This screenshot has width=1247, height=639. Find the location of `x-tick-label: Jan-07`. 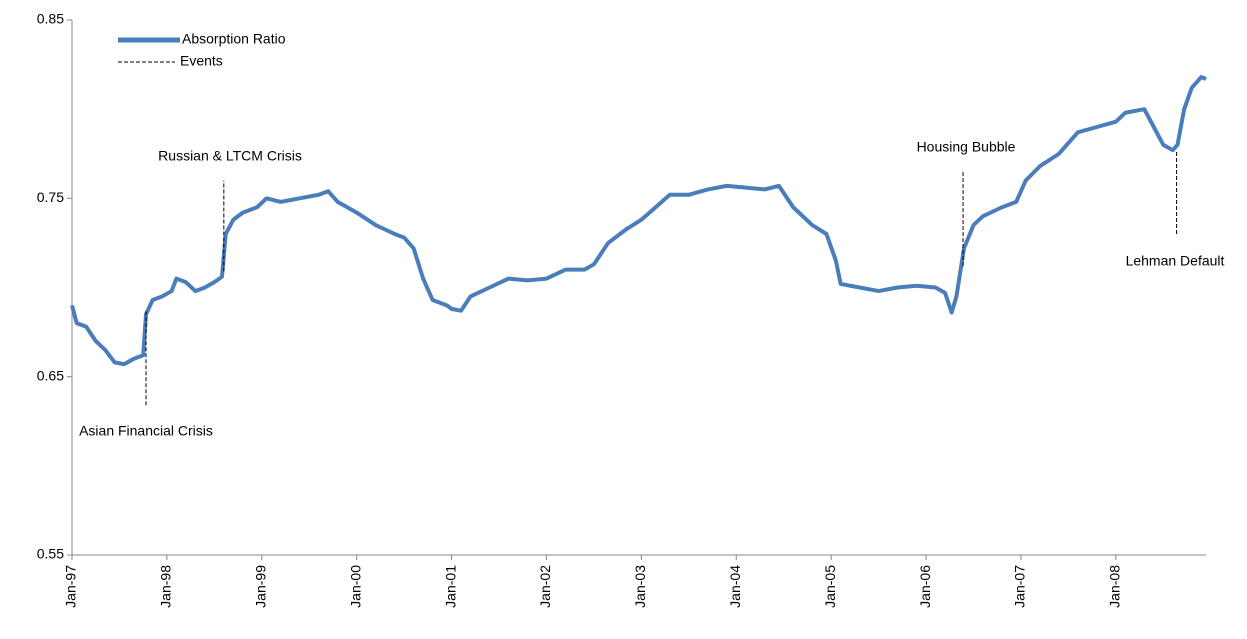

x-tick-label: Jan-07 is located at coordinates (1020, 586).